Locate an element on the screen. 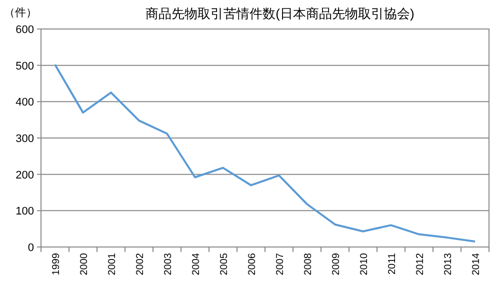 The image size is (504, 288). x-tick-label: 2010 is located at coordinates (364, 264).